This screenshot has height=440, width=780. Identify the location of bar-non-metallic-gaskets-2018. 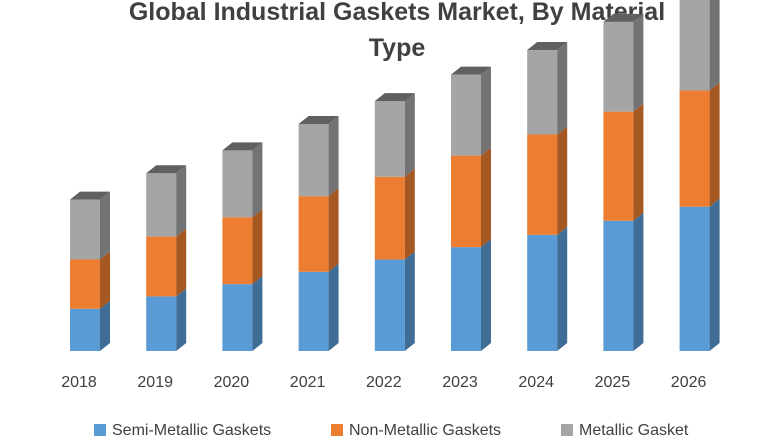
(90, 280).